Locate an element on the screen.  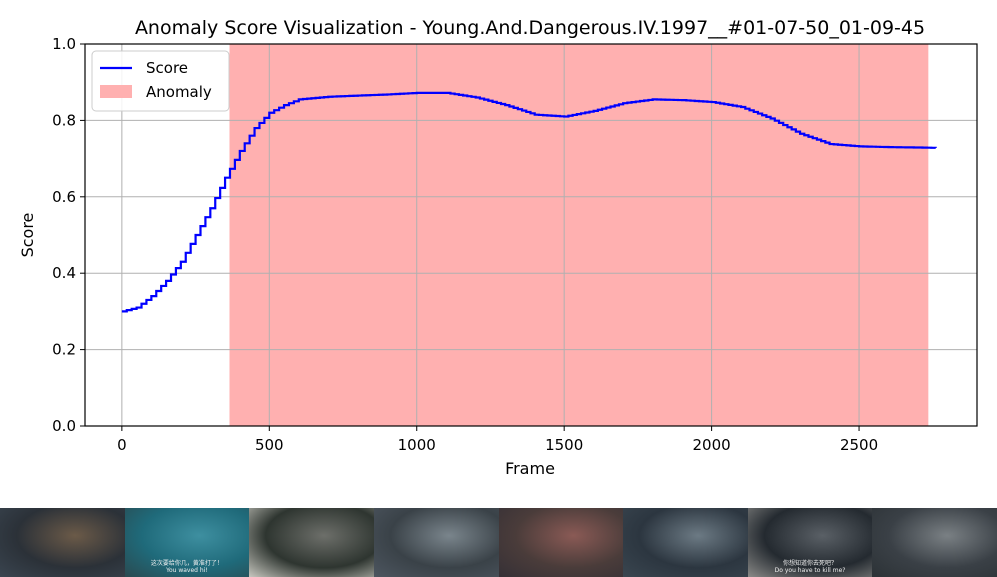
x-tick-label: 1500 is located at coordinates (564, 445).